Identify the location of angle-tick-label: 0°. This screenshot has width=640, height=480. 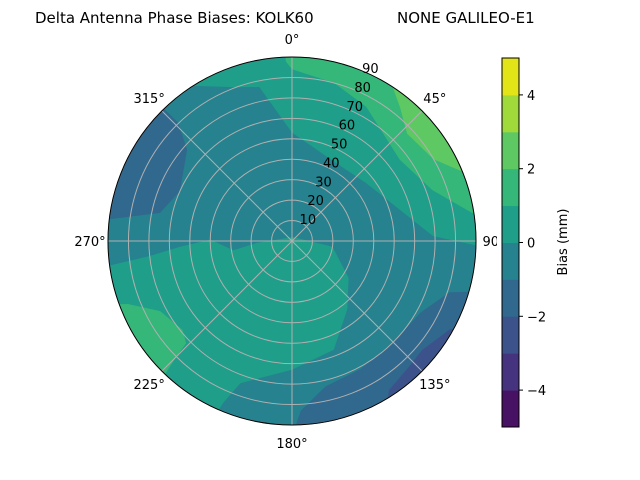
(292, 40).